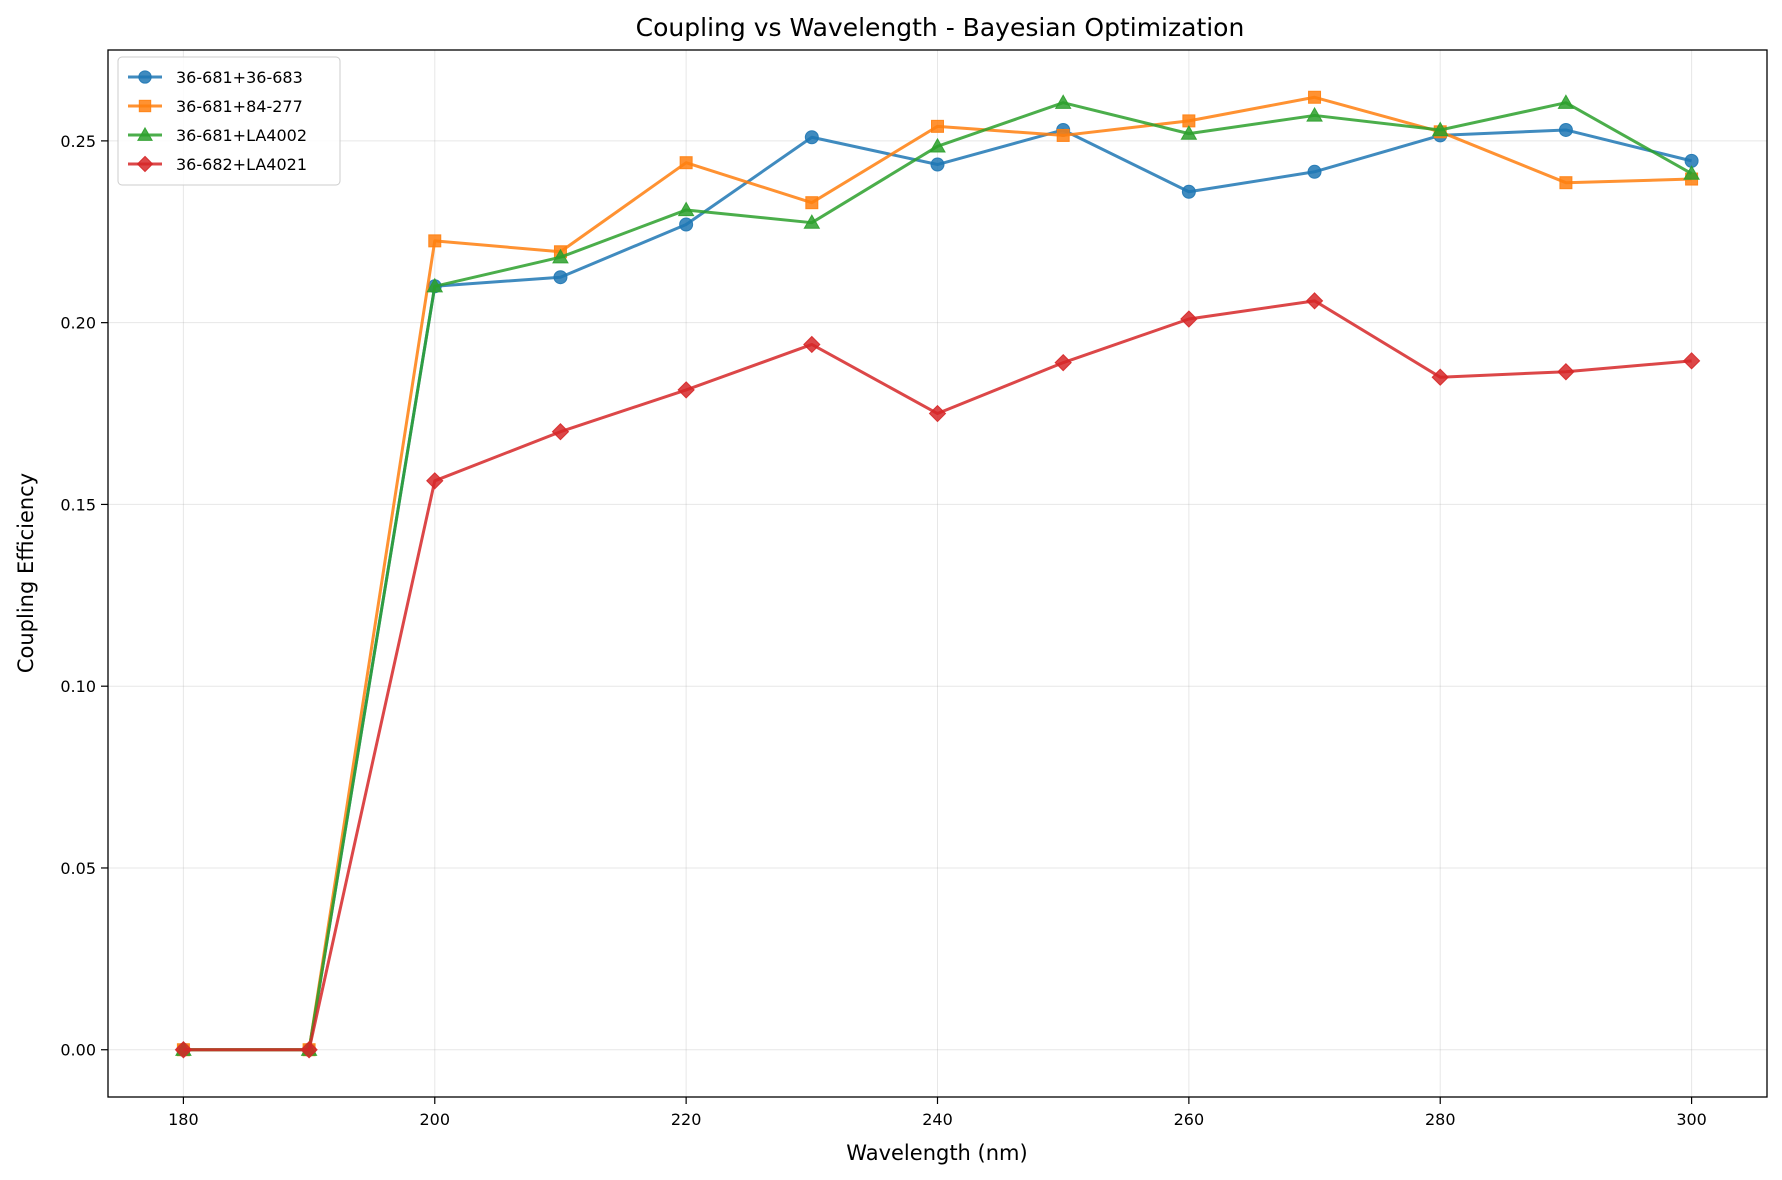 The width and height of the screenshot is (1782, 1180). Describe the element at coordinates (78, 504) in the screenshot. I see `y-tick-label: 0.15` at that location.